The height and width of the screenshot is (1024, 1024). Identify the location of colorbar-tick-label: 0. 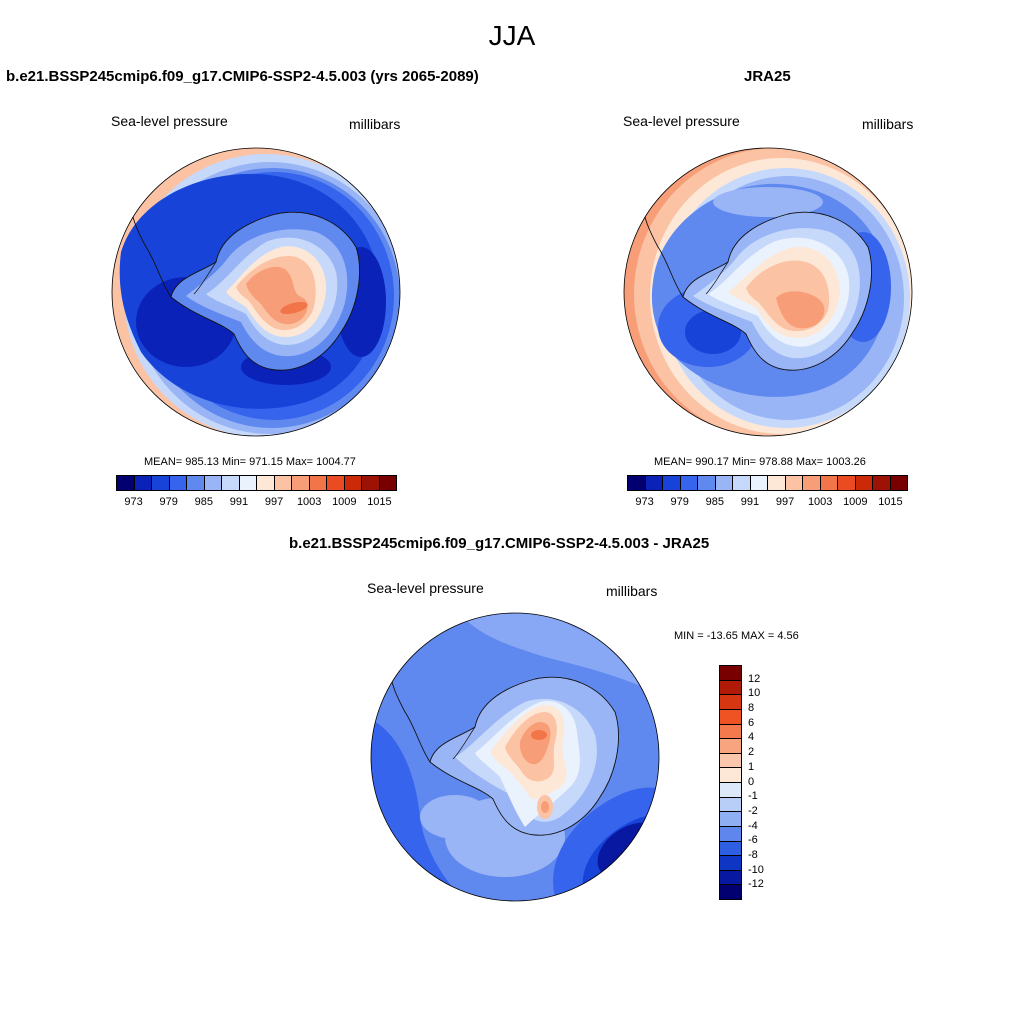
(751, 781).